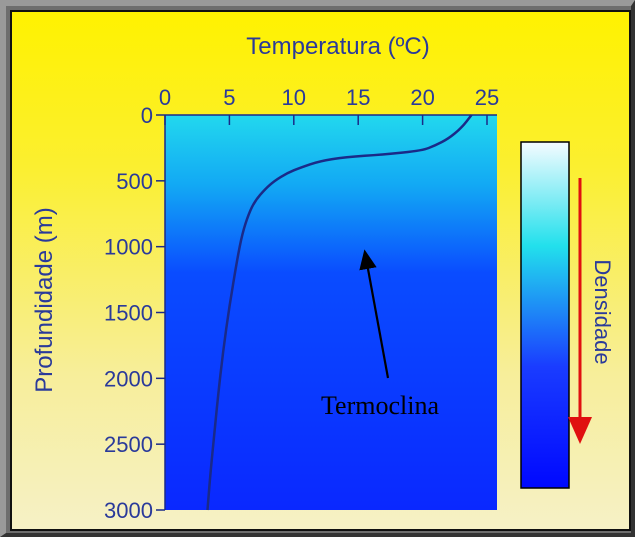  I want to click on density-label: Densidade, so click(602, 311).